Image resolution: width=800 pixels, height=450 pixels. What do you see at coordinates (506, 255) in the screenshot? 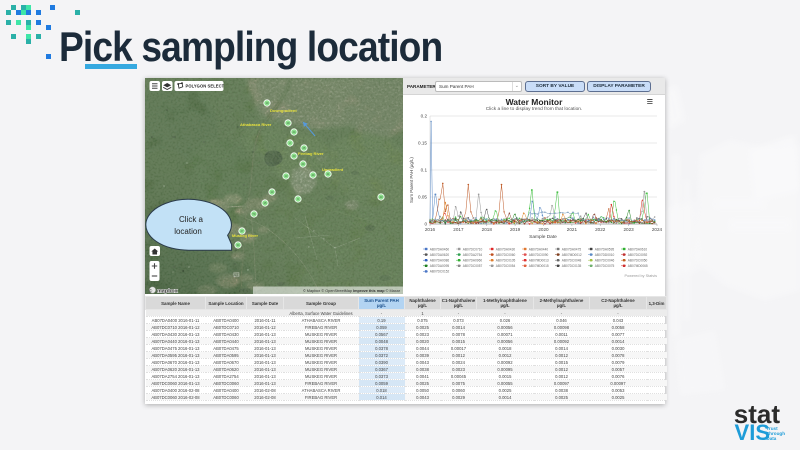
I see `svg-text: AB07DC0060` at bounding box center [506, 255].